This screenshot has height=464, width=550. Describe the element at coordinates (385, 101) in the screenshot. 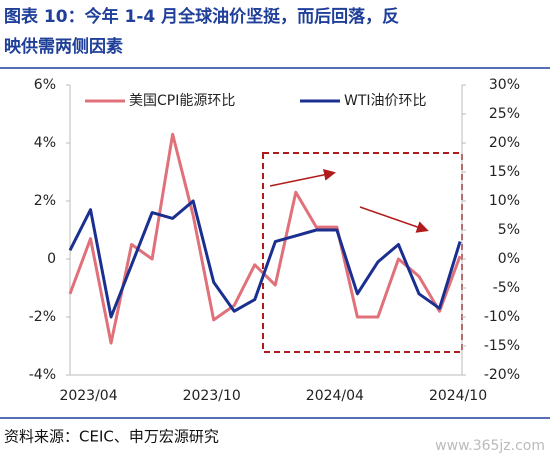

I see `legend-label: WTI油价环比` at that location.